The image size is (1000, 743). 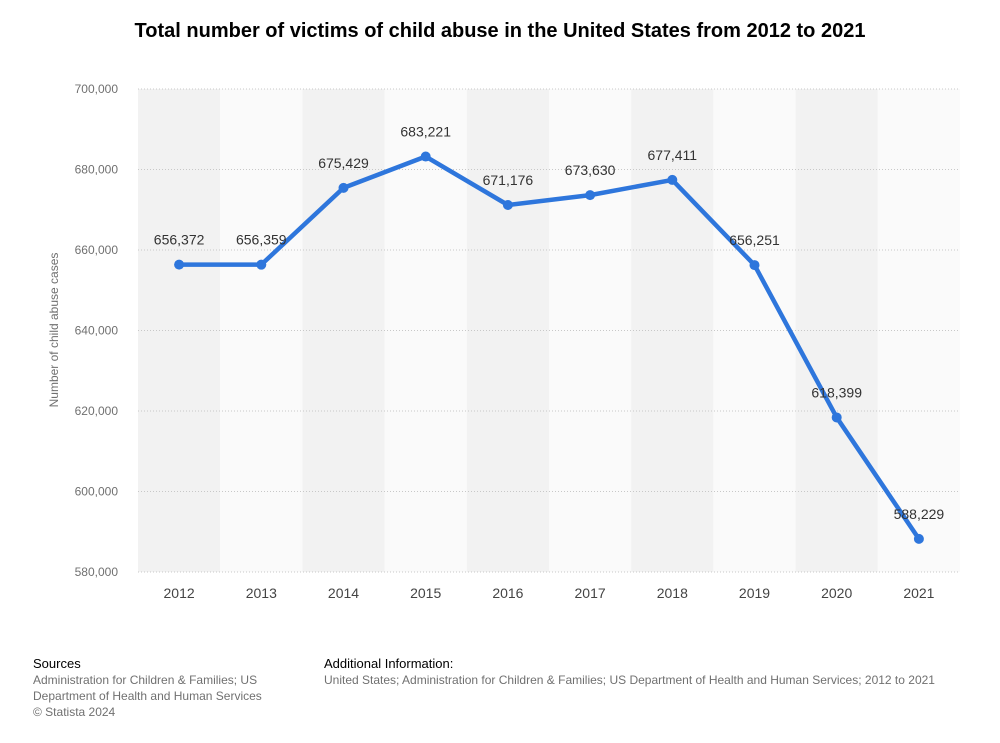 I want to click on y-tick-label: 600,000, so click(x=97, y=492).